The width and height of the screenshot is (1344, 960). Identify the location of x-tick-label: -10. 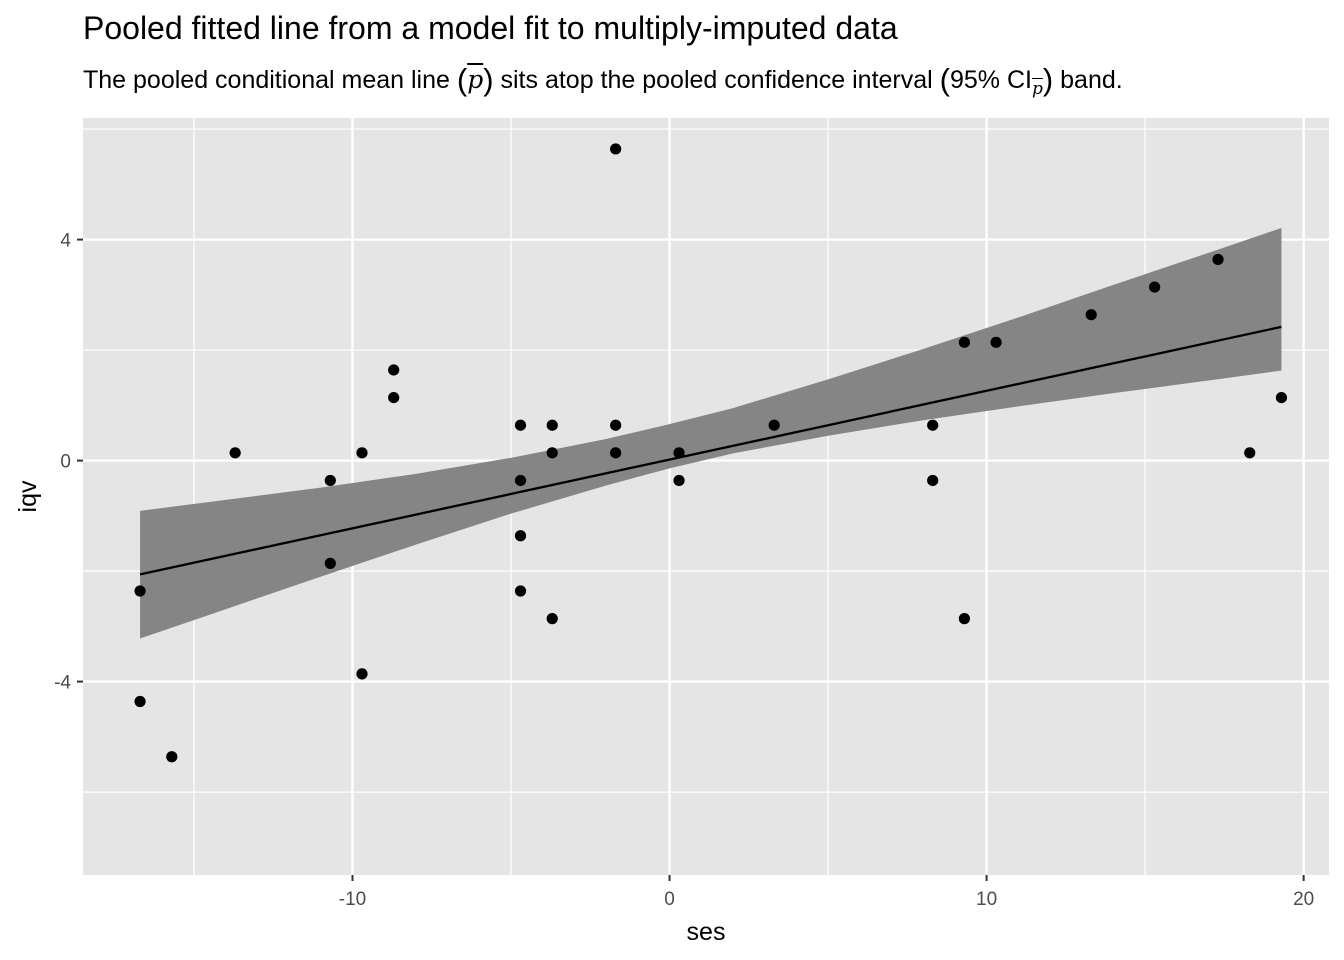
(352, 899).